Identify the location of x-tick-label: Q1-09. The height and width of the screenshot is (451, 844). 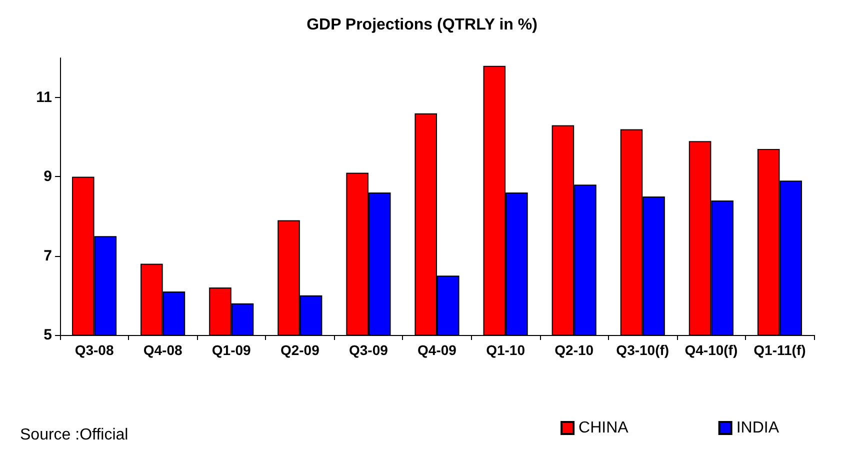
(232, 350).